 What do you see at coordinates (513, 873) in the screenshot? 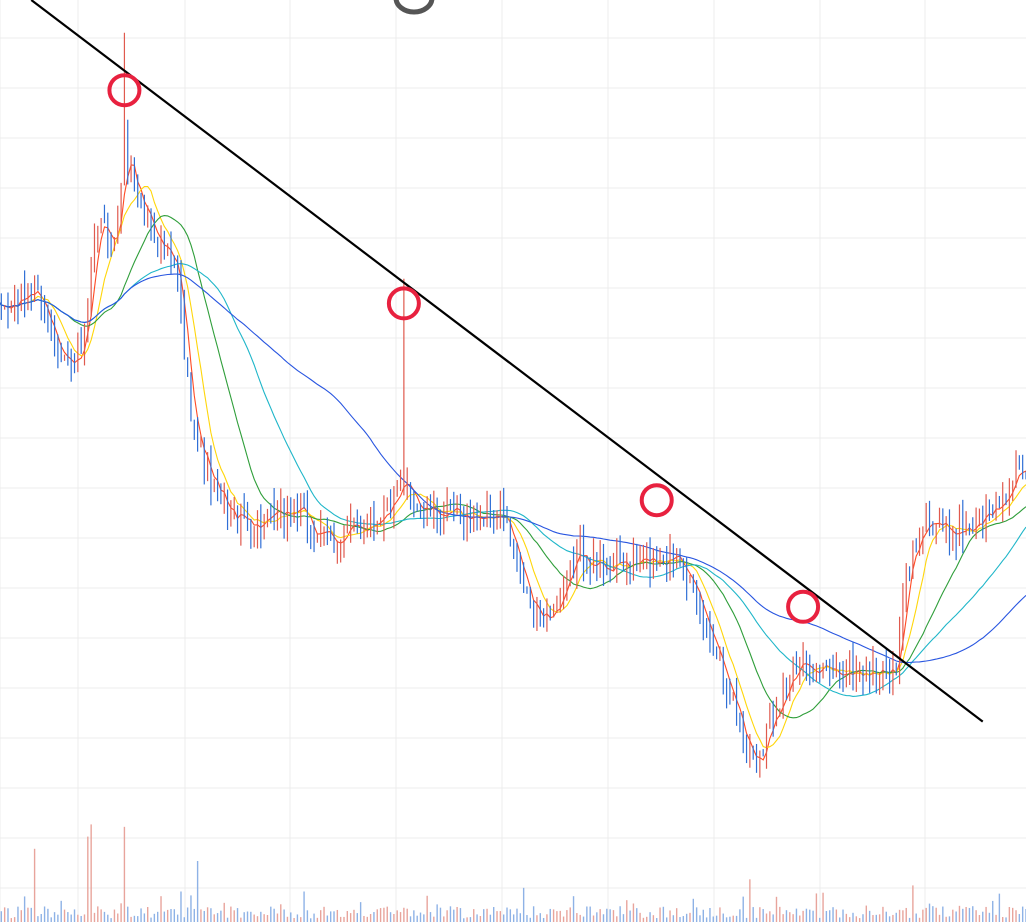
I see `volume-bars` at bounding box center [513, 873].